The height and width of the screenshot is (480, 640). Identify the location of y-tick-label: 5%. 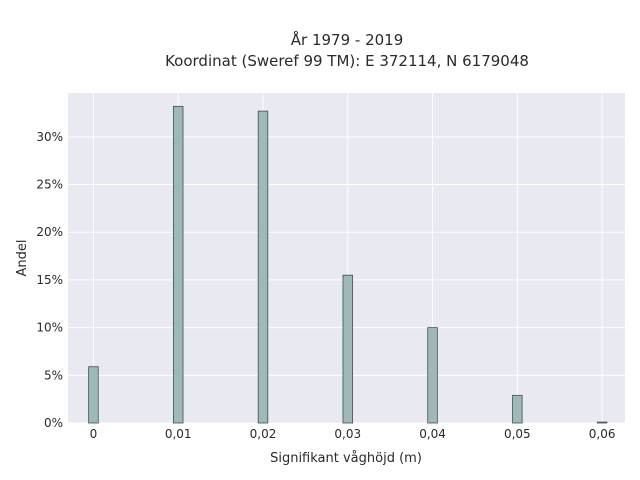
(53, 375).